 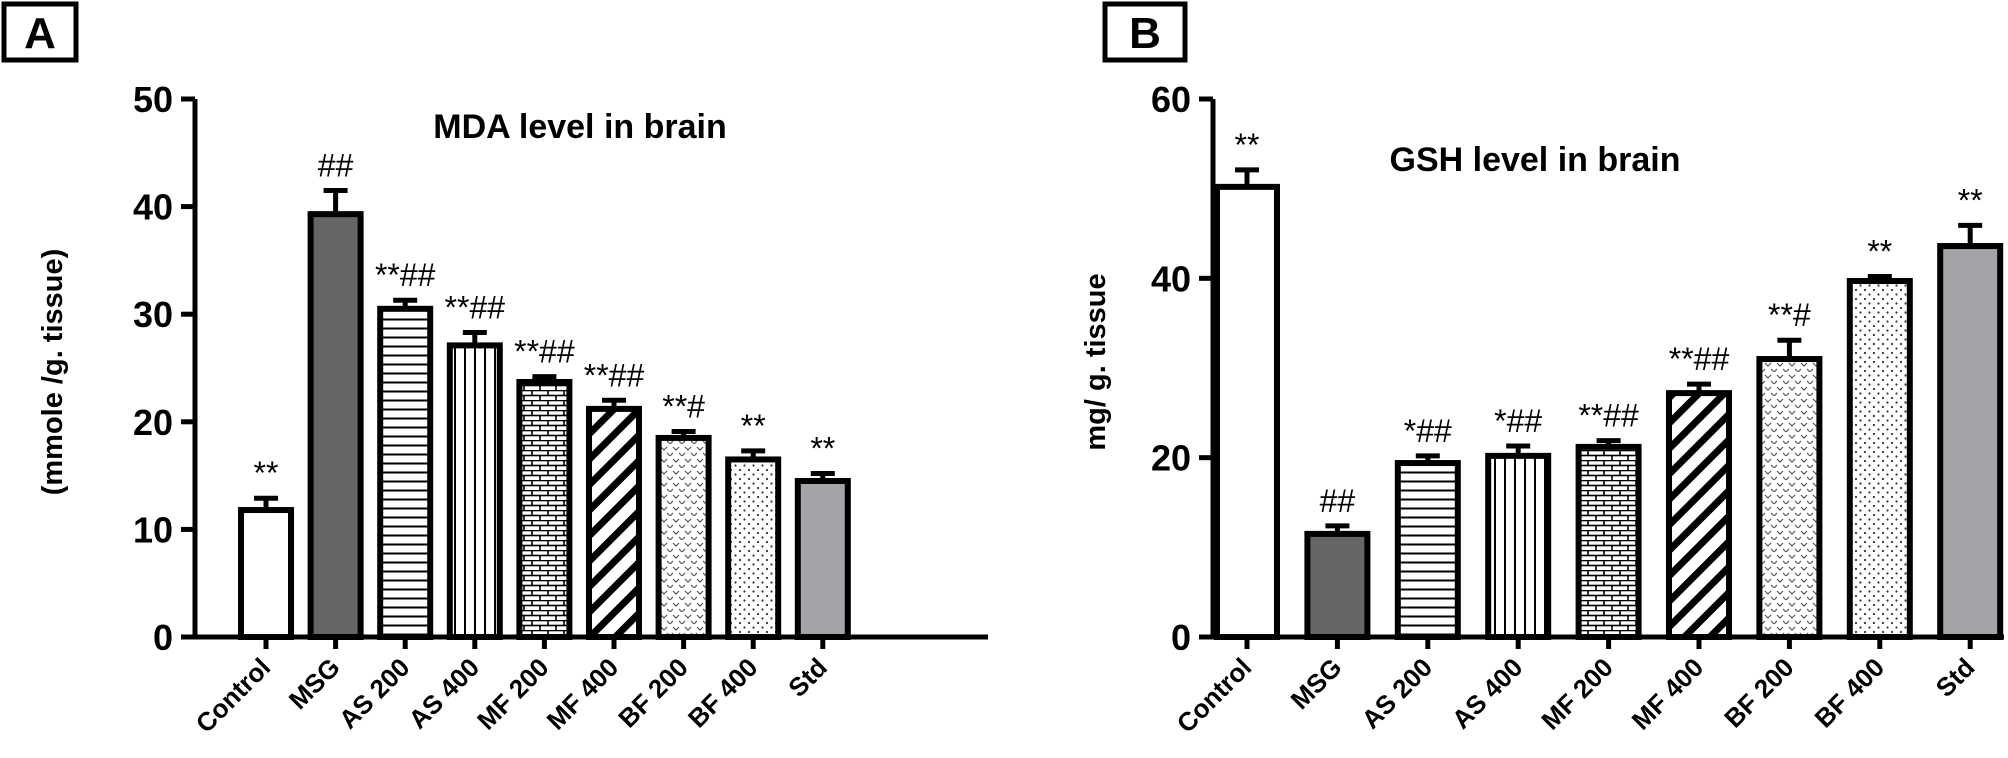 What do you see at coordinates (1096, 361) in the screenshot?
I see `y-axis-label: mg/ g. tissue` at bounding box center [1096, 361].